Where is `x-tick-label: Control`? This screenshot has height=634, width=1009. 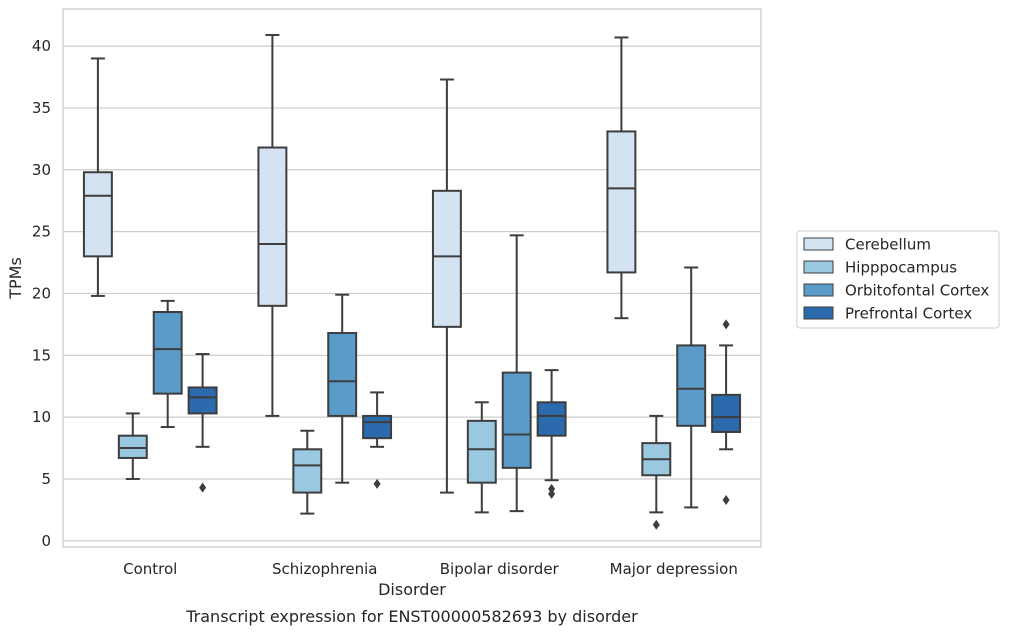
x-tick-label: Control is located at coordinates (150, 569).